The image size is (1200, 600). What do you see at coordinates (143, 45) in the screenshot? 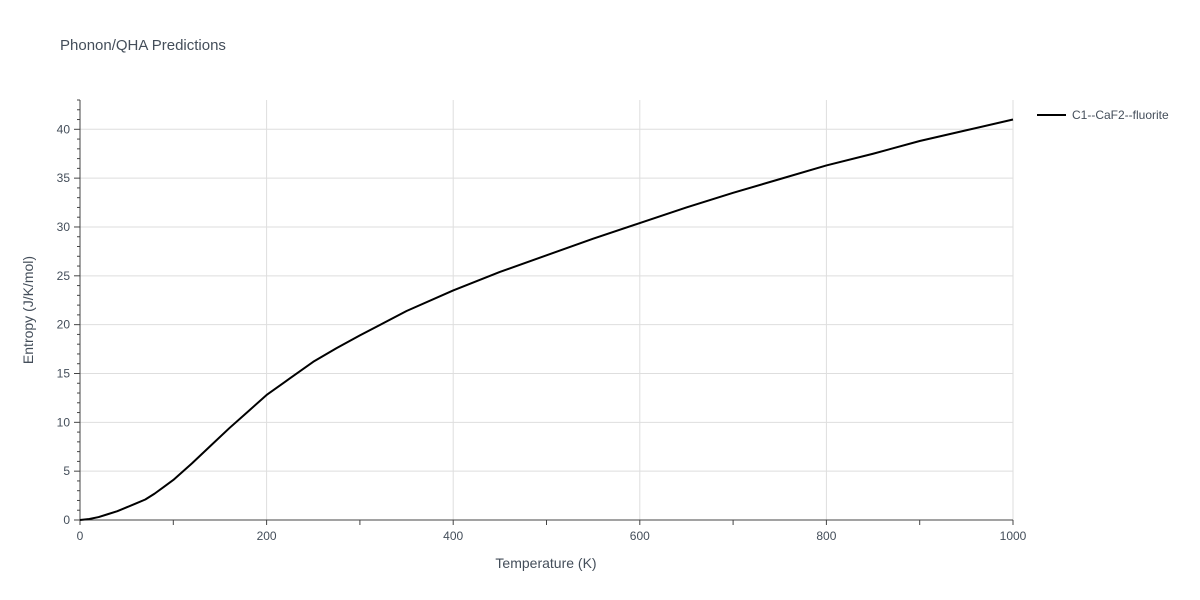
I see `chart-title: Phonon/QHA Predictions` at bounding box center [143, 45].